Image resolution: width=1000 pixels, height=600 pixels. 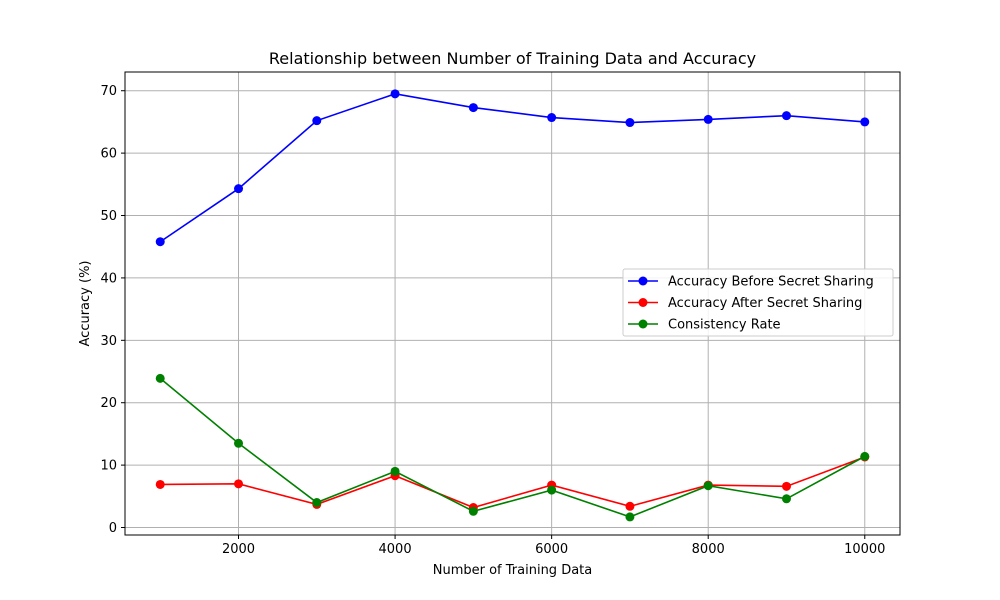 I want to click on legend-box, so click(x=758, y=302).